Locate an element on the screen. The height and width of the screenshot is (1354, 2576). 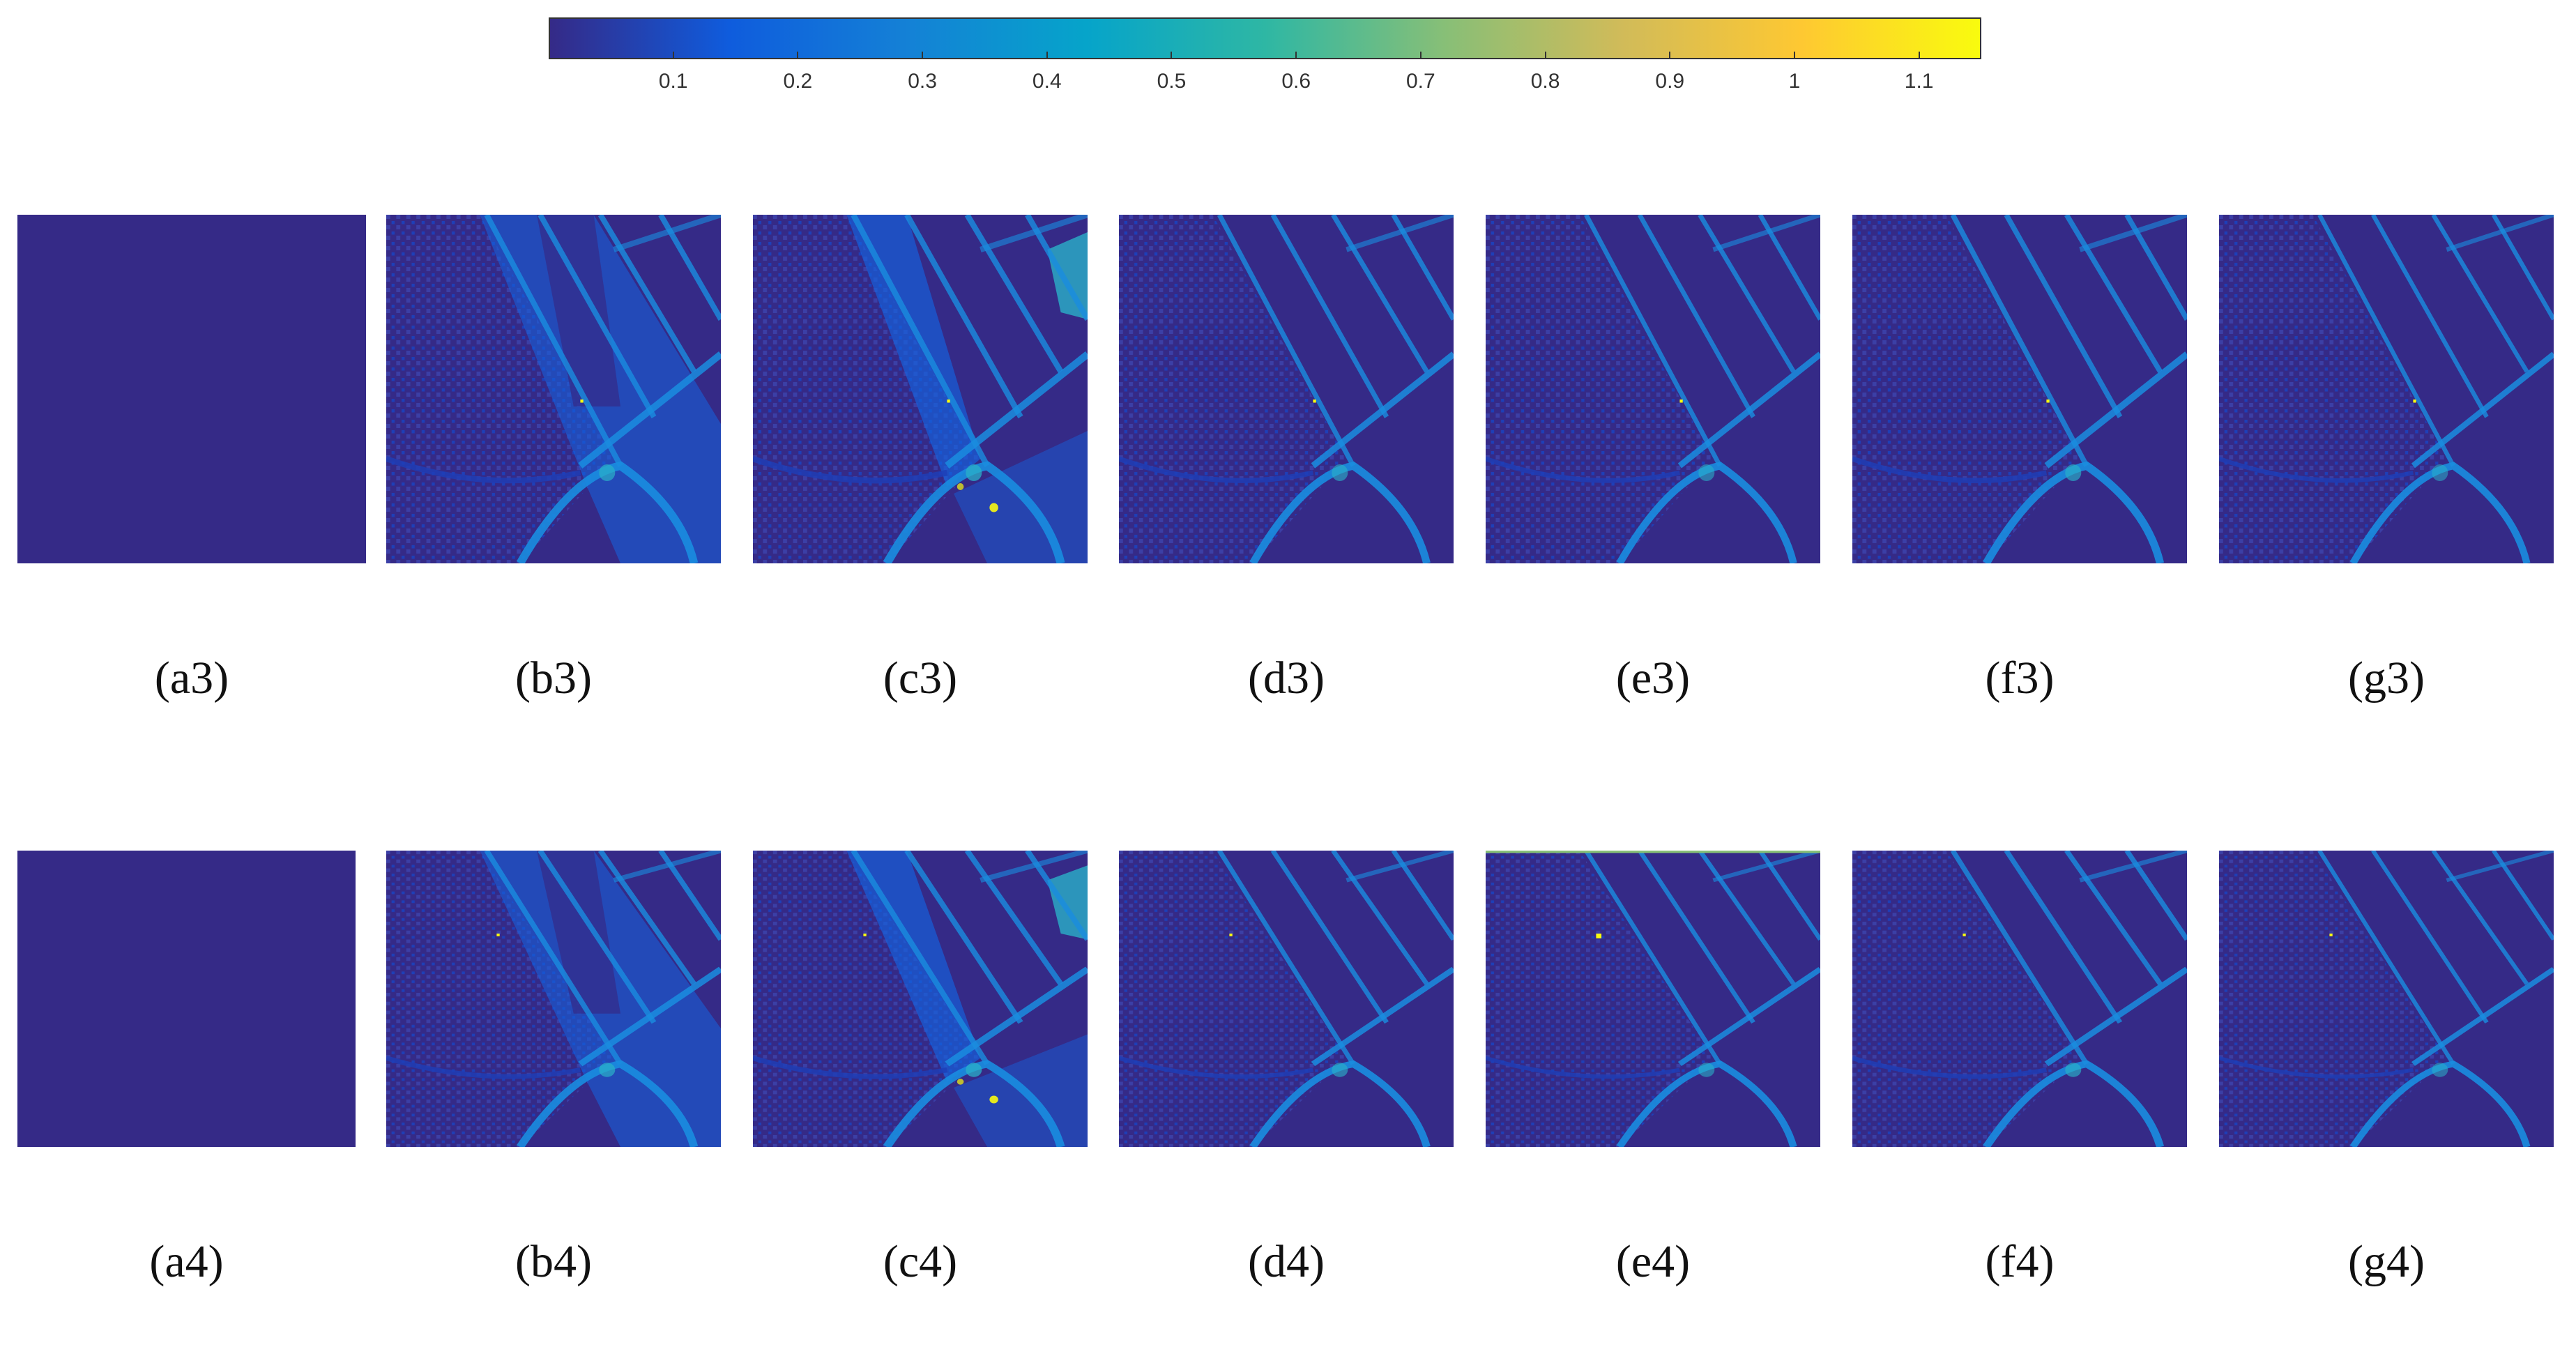
colorbar-tick-label: 1.1 is located at coordinates (1919, 81).